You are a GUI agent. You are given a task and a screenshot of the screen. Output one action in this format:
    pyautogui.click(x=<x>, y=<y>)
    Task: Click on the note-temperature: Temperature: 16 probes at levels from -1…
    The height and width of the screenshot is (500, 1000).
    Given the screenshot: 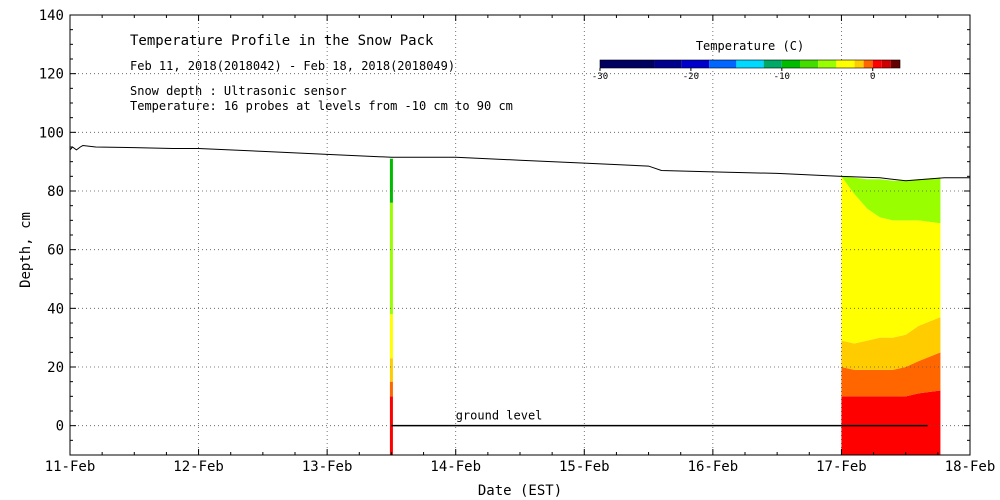 What is the action you would take?
    pyautogui.click(x=321, y=106)
    